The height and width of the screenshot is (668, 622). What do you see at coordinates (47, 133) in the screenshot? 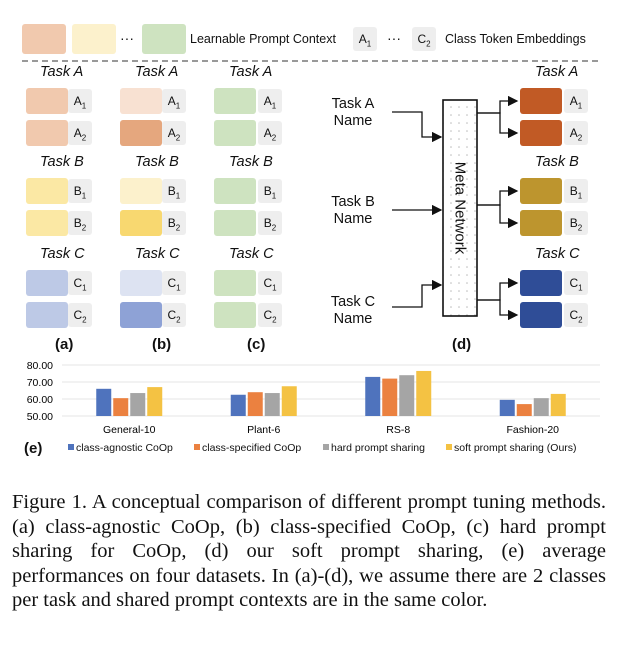
I see `panel-a-prompt-a2` at bounding box center [47, 133].